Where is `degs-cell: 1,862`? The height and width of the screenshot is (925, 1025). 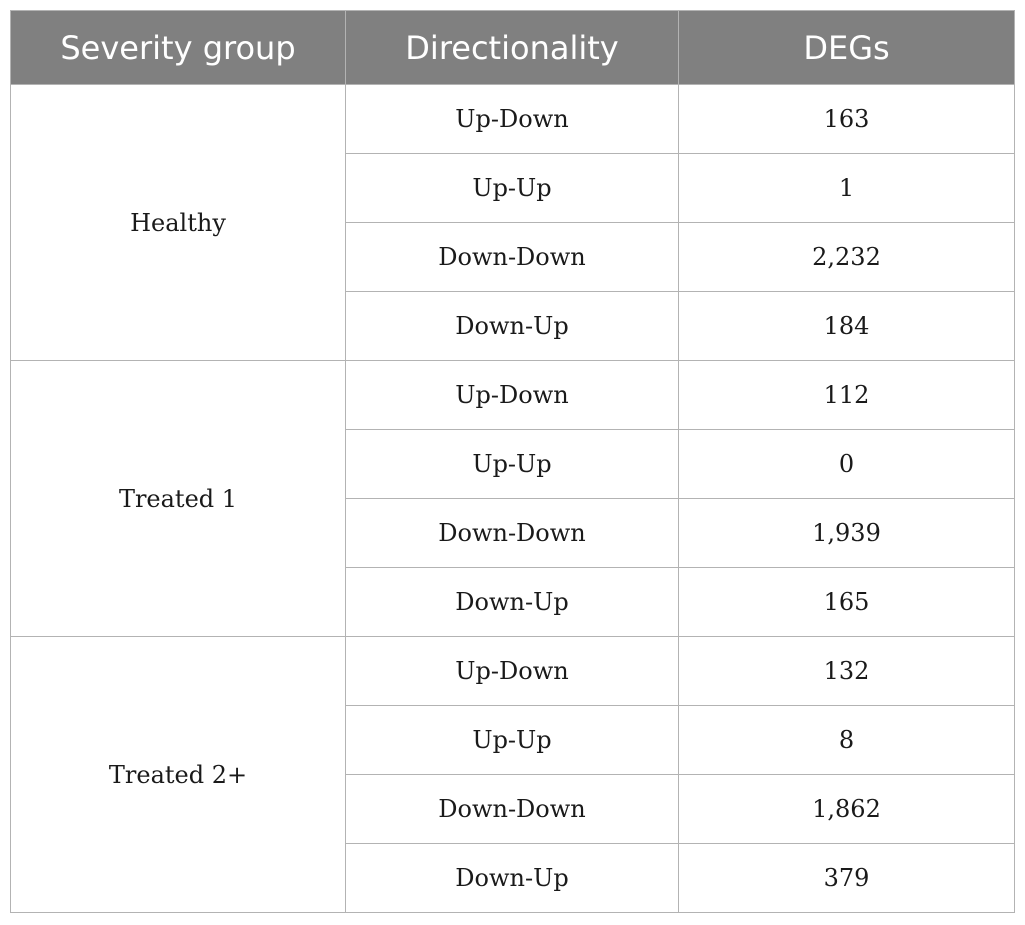 degs-cell: 1,862 is located at coordinates (846, 809).